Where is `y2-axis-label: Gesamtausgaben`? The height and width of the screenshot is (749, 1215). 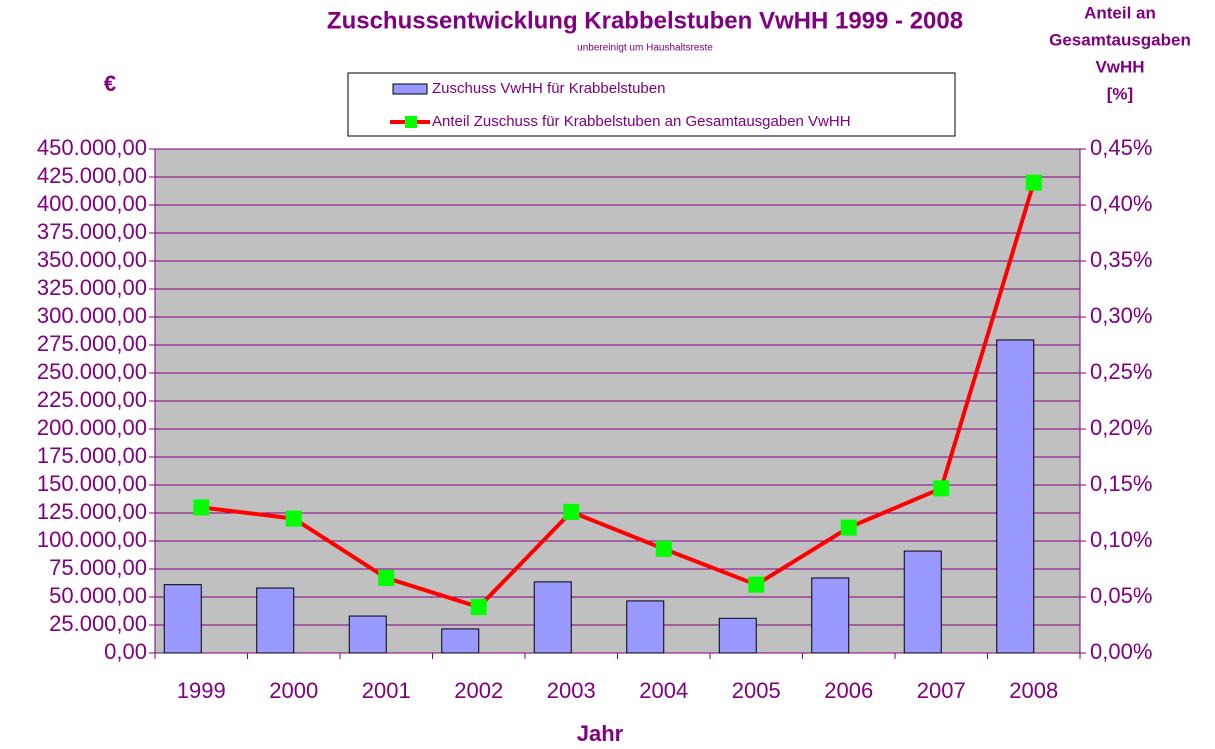 y2-axis-label: Gesamtausgaben is located at coordinates (1120, 39).